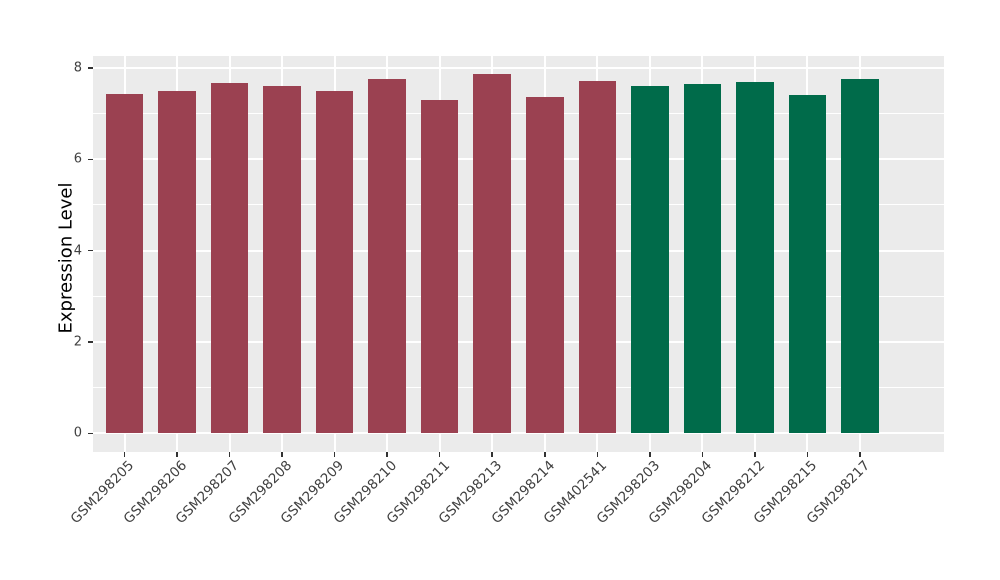 The image size is (1000, 580). What do you see at coordinates (439, 266) in the screenshot?
I see `bar-GSM298211` at bounding box center [439, 266].